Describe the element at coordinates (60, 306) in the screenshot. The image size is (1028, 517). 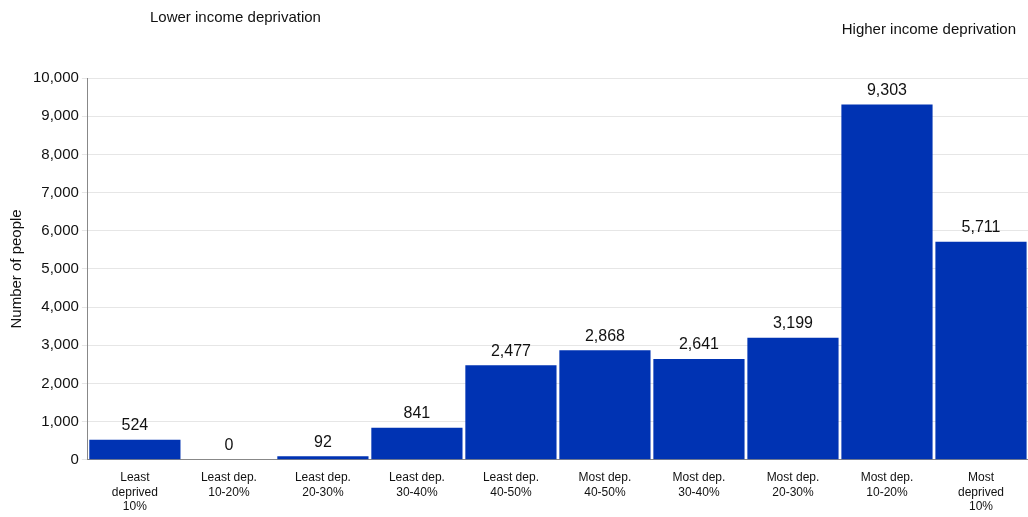
I see `y-tick-label: 4,000` at that location.